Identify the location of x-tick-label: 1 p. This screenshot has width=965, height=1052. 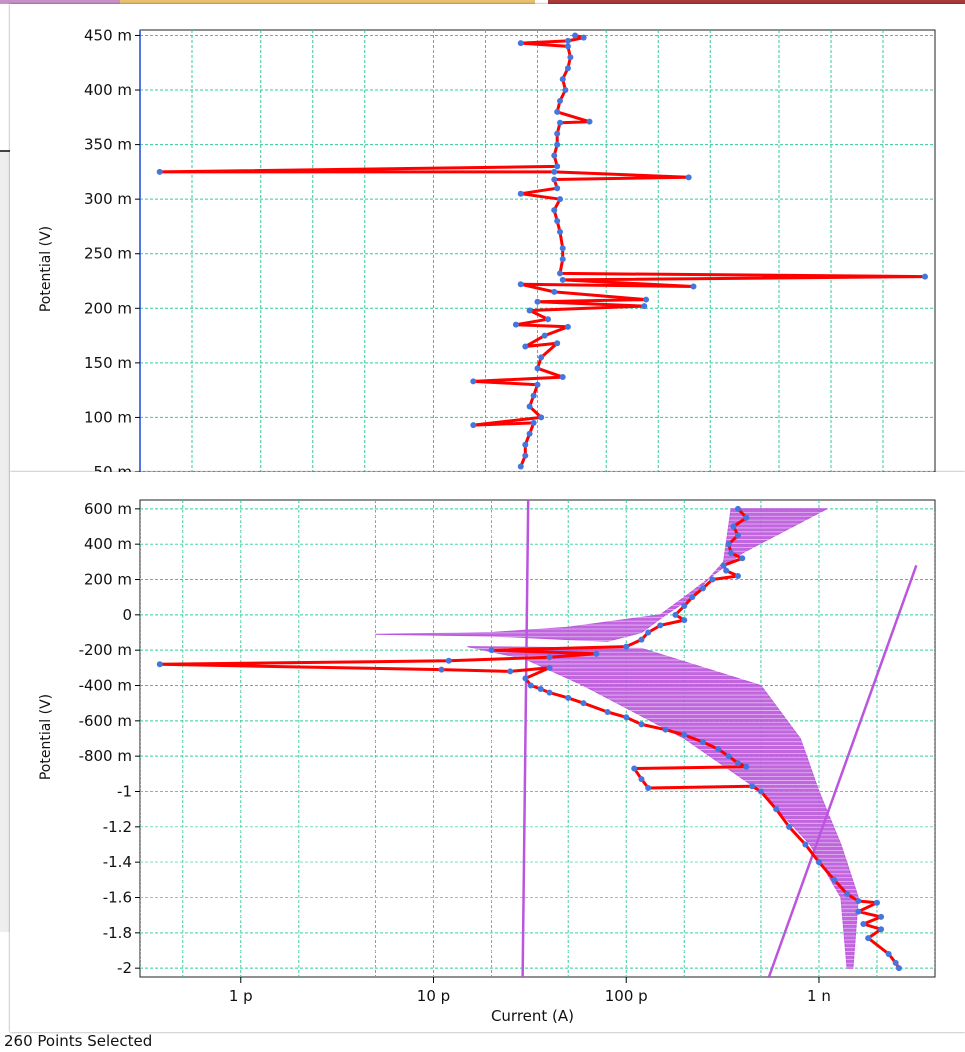
(241, 996).